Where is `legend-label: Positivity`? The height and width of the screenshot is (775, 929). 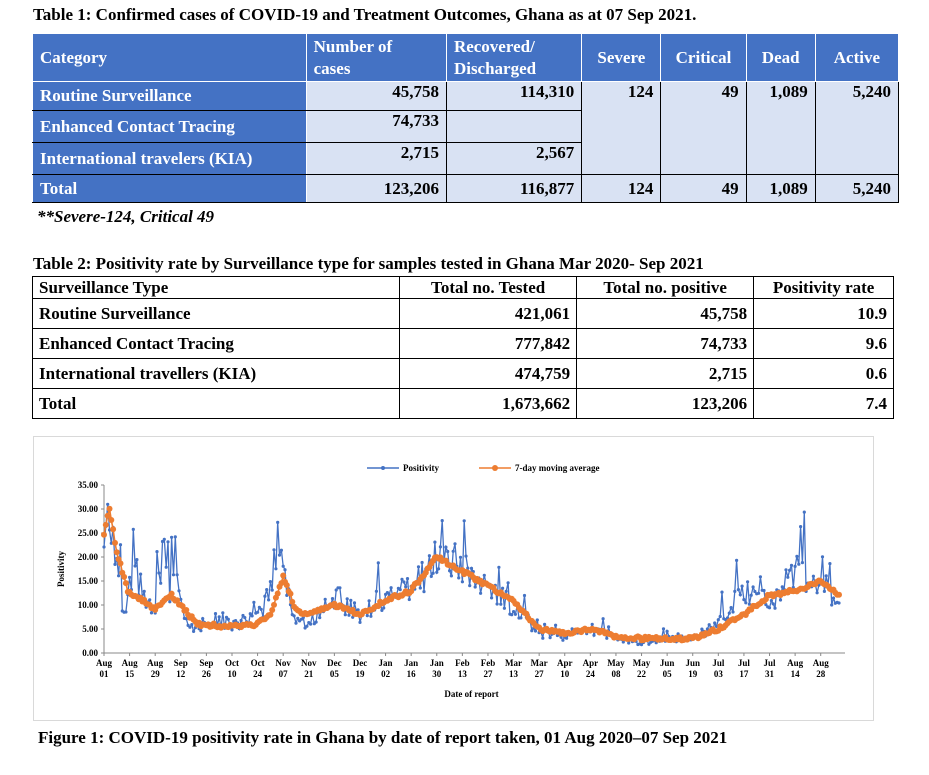 legend-label: Positivity is located at coordinates (421, 468).